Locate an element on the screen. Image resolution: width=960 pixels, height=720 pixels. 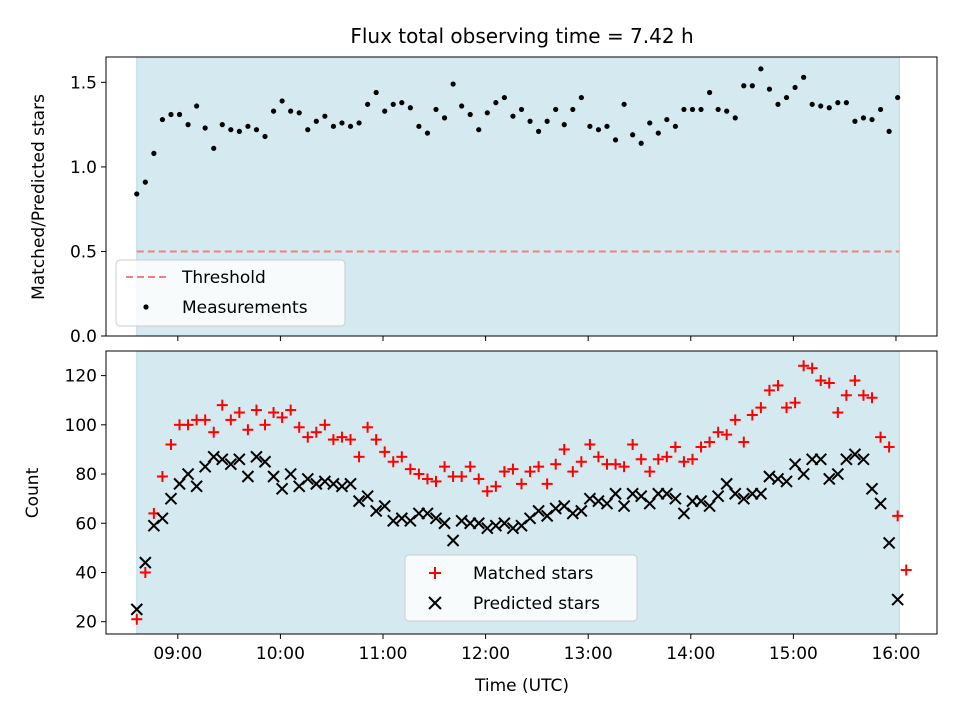
legend: Threshold Measurements is located at coordinates (230, 293).